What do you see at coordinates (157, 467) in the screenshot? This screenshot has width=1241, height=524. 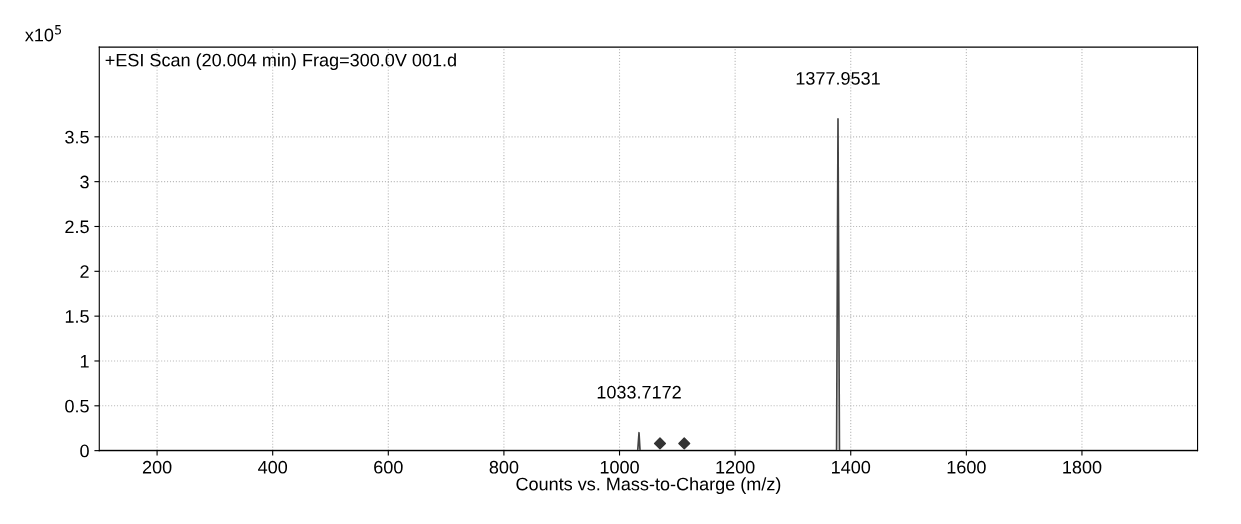 I see `x-tick-label: 200` at bounding box center [157, 467].